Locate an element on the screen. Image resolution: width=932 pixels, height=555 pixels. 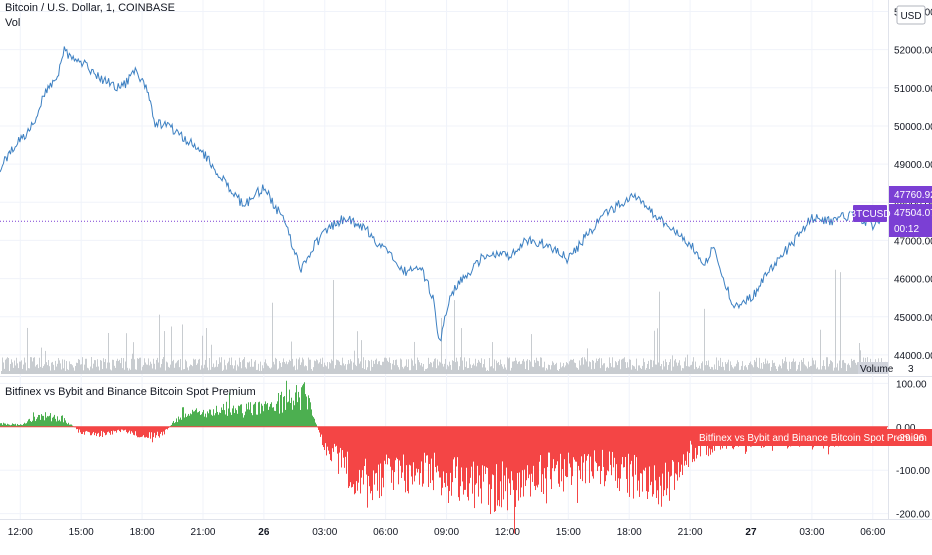
x-tick-label: 12:00 is located at coordinates (507, 532).